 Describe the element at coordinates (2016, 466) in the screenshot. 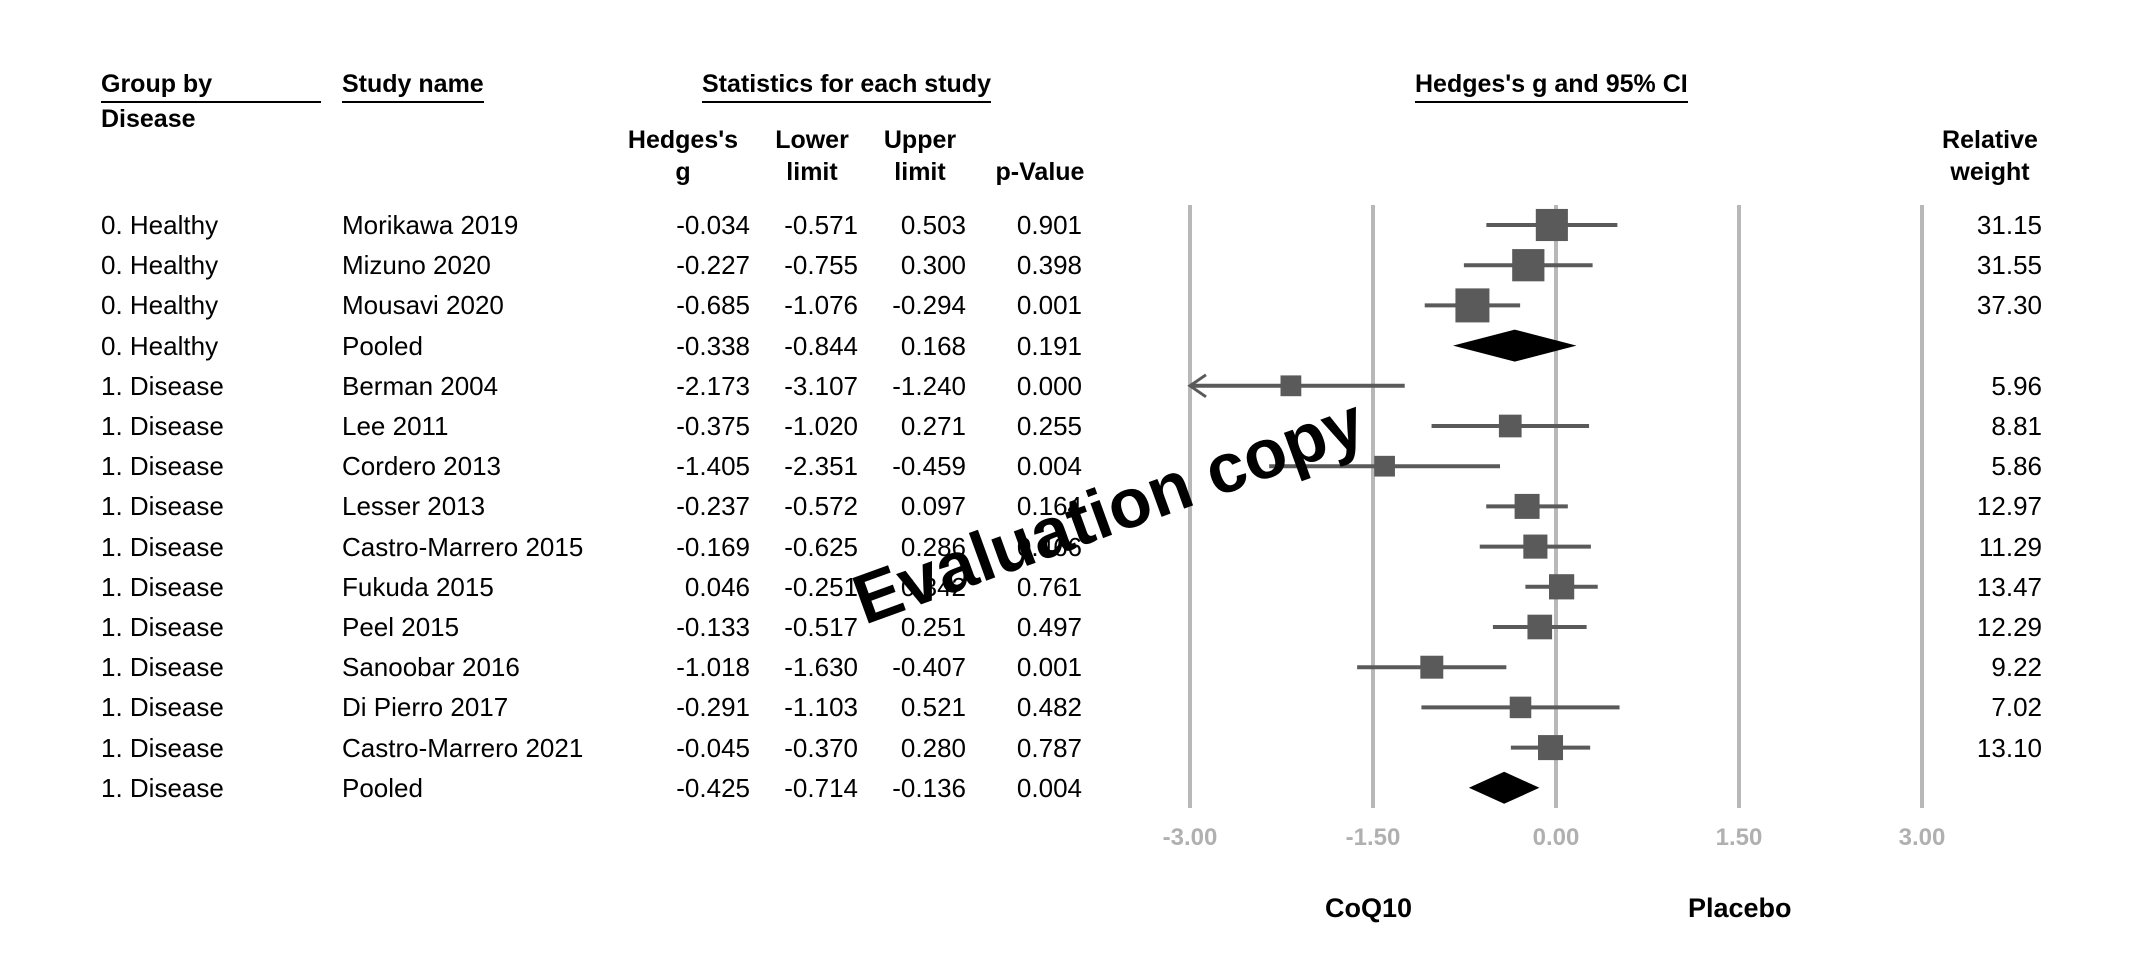

I see `cell-weight: 5.86` at that location.